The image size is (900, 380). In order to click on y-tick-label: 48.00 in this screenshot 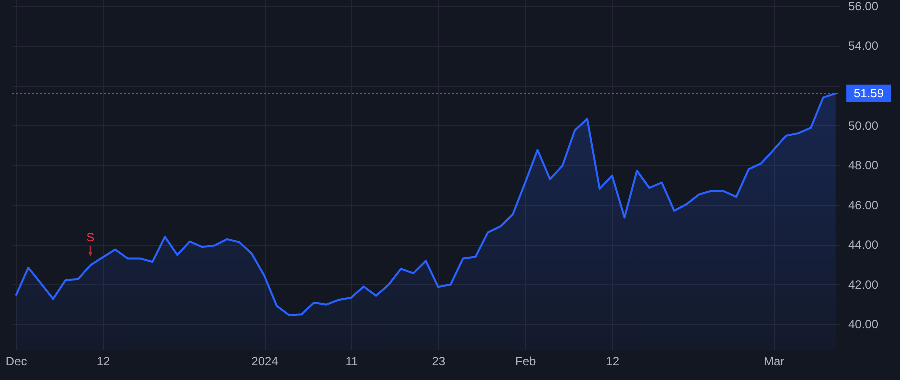, I will do `click(863, 165)`.